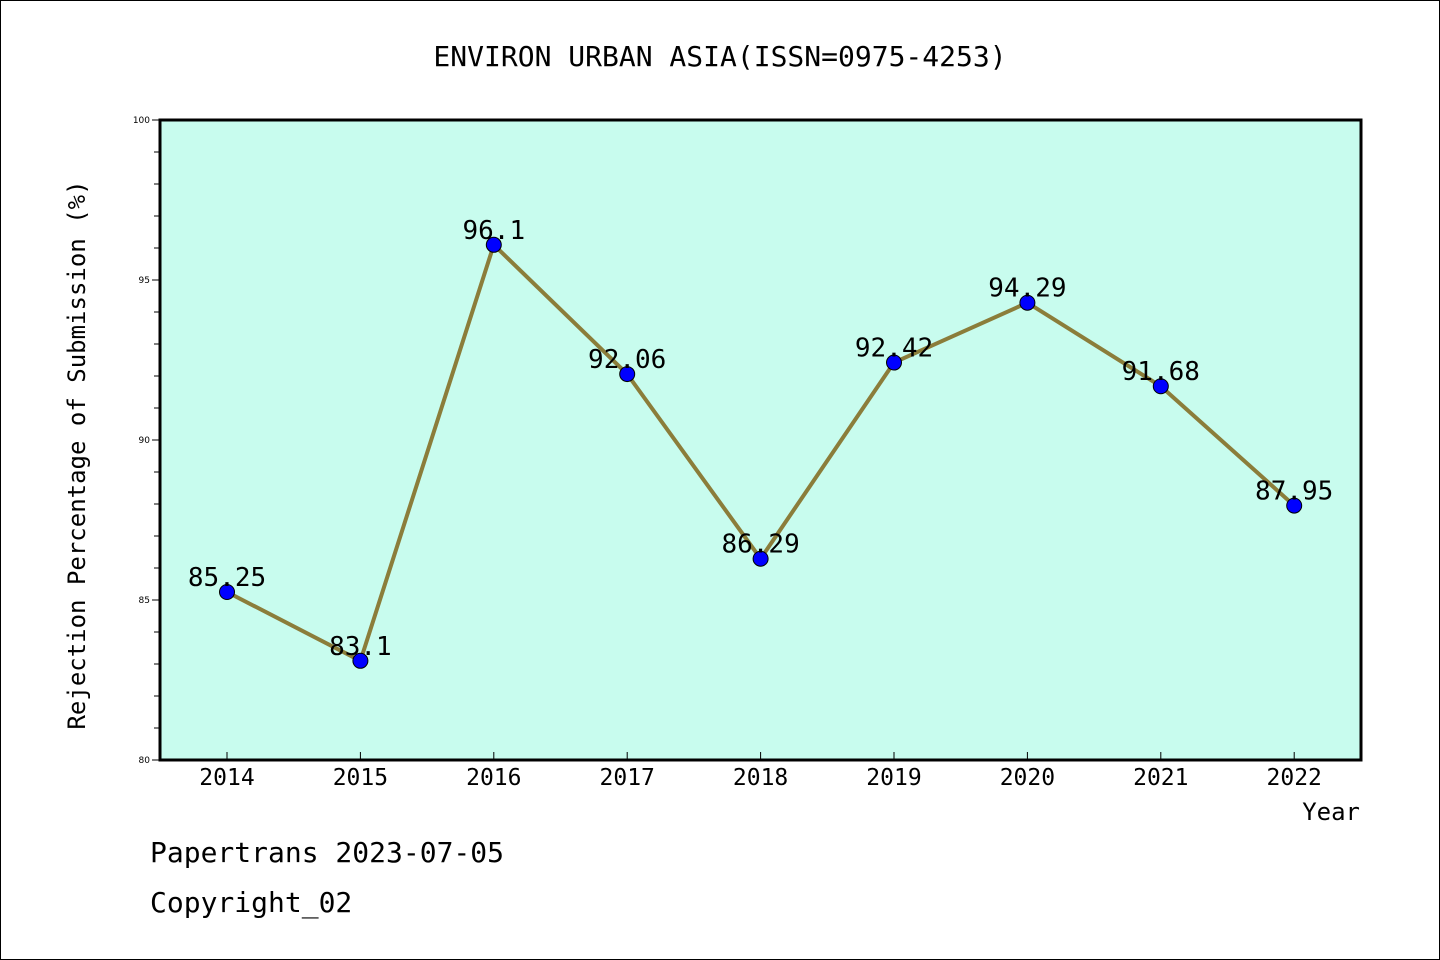 The width and height of the screenshot is (1440, 960). What do you see at coordinates (144, 281) in the screenshot?
I see `y-tick-label: 95` at bounding box center [144, 281].